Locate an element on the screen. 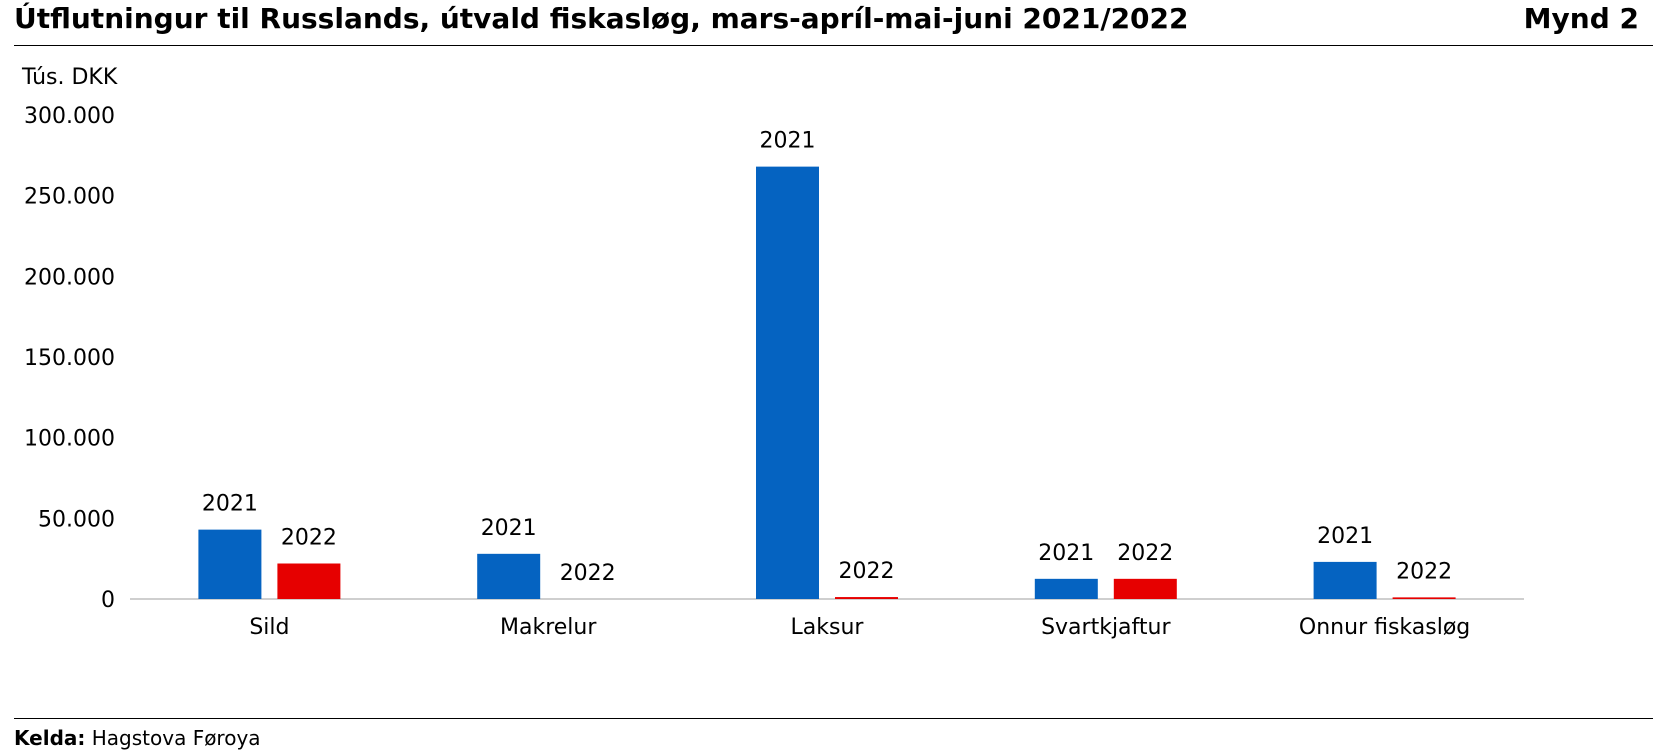  bottom-rule is located at coordinates (833, 718).